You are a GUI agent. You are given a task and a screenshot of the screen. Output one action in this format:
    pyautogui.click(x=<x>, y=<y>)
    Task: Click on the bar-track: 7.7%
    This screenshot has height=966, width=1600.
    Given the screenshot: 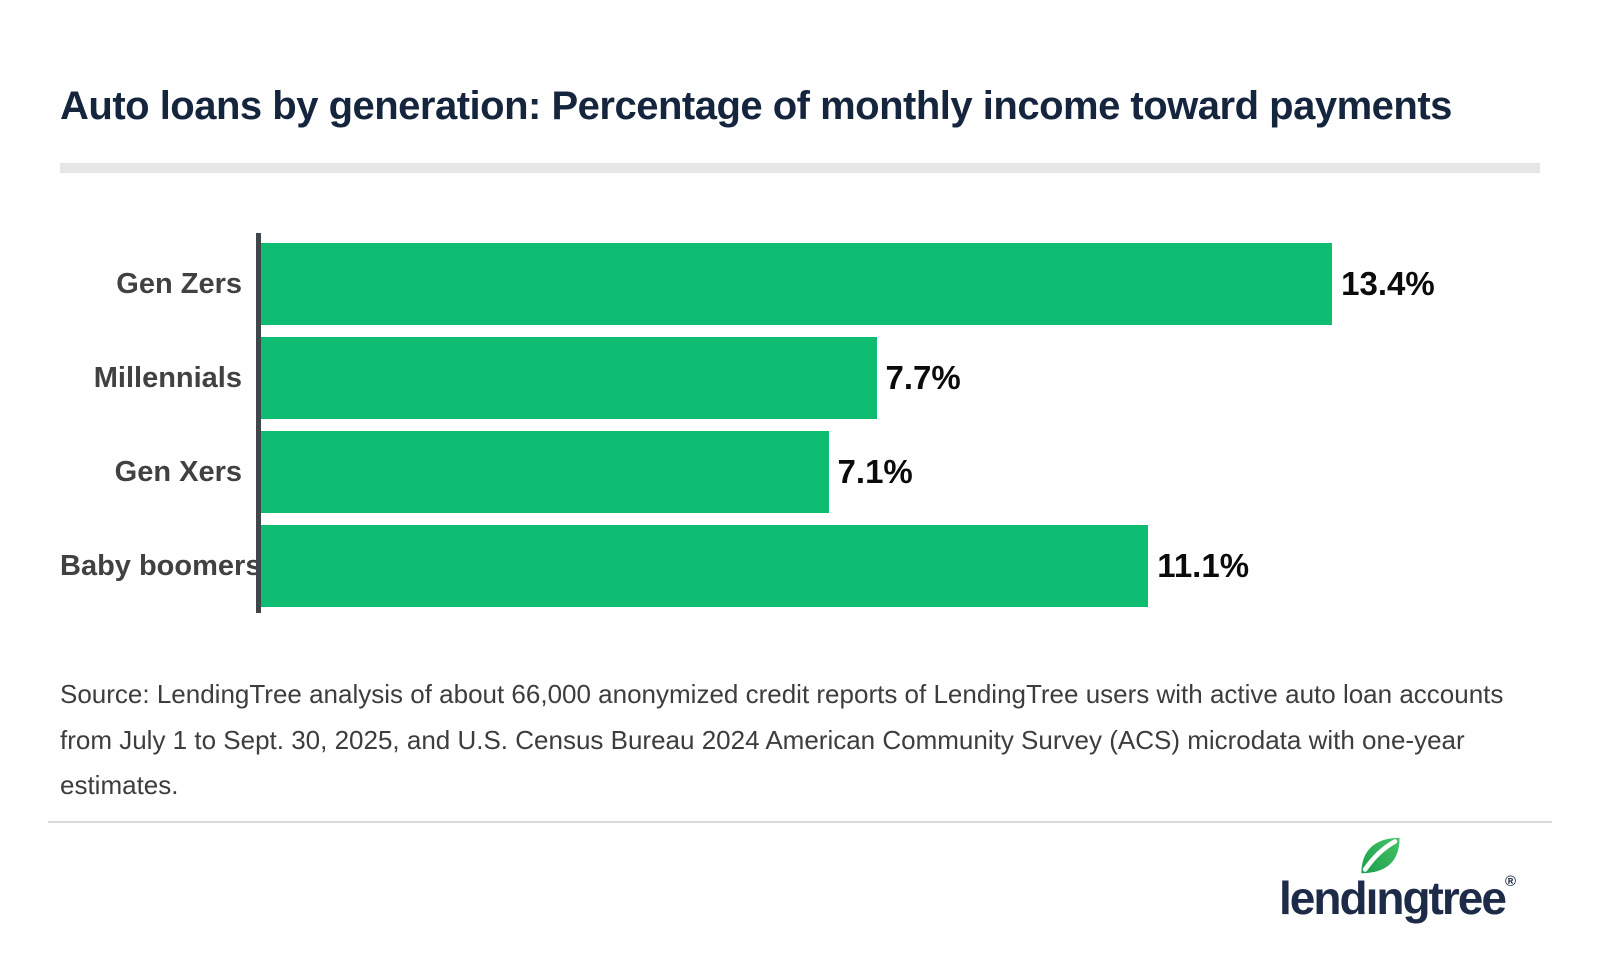 What is the action you would take?
    pyautogui.click(x=900, y=378)
    